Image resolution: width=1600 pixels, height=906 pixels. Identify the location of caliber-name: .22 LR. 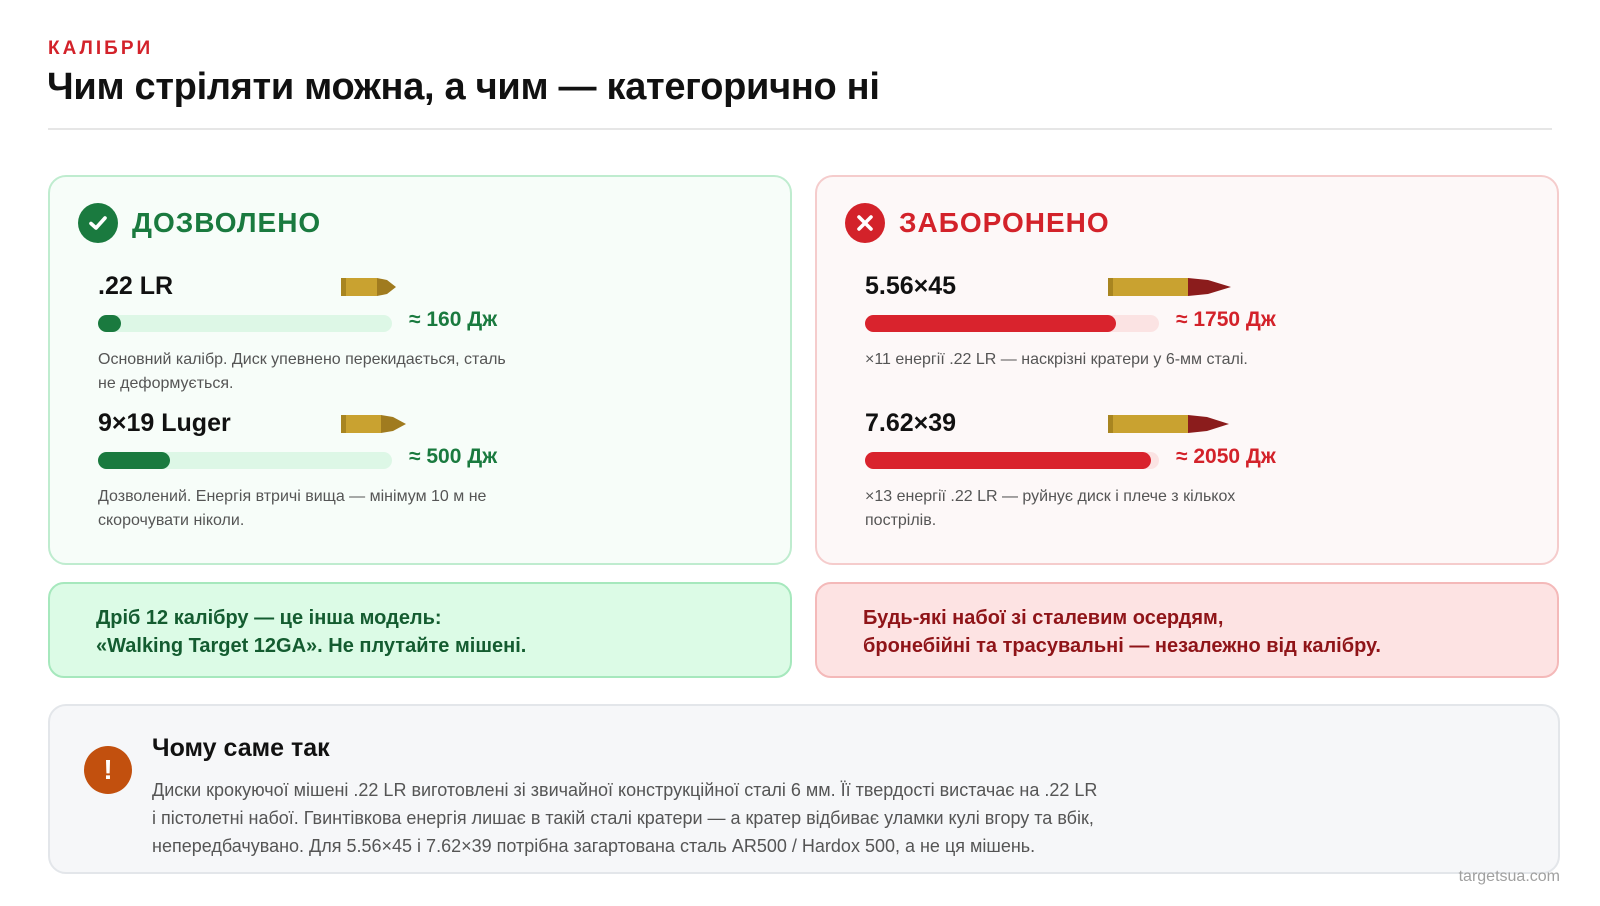
(136, 286).